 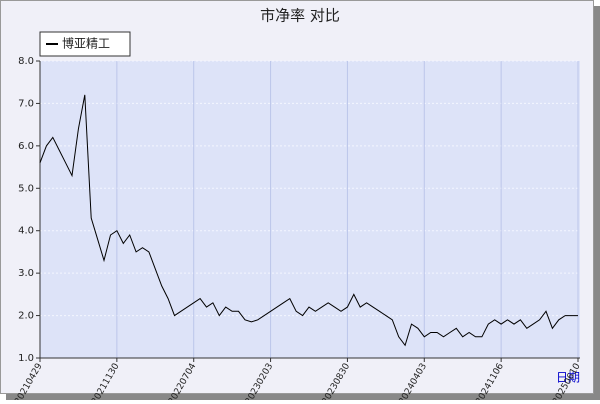 What do you see at coordinates (26, 231) in the screenshot?
I see `y-tick-label: 4.0` at bounding box center [26, 231].